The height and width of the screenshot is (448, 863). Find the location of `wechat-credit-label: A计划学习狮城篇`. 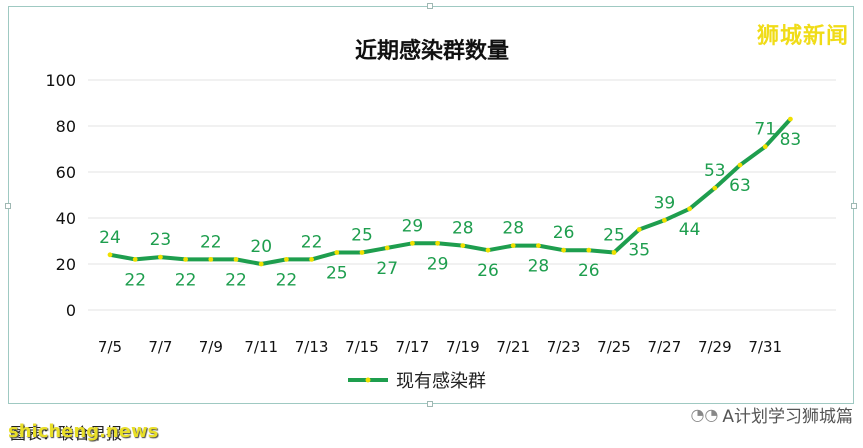

wechat-credit-label: A计划学习狮城篇 is located at coordinates (787, 417).